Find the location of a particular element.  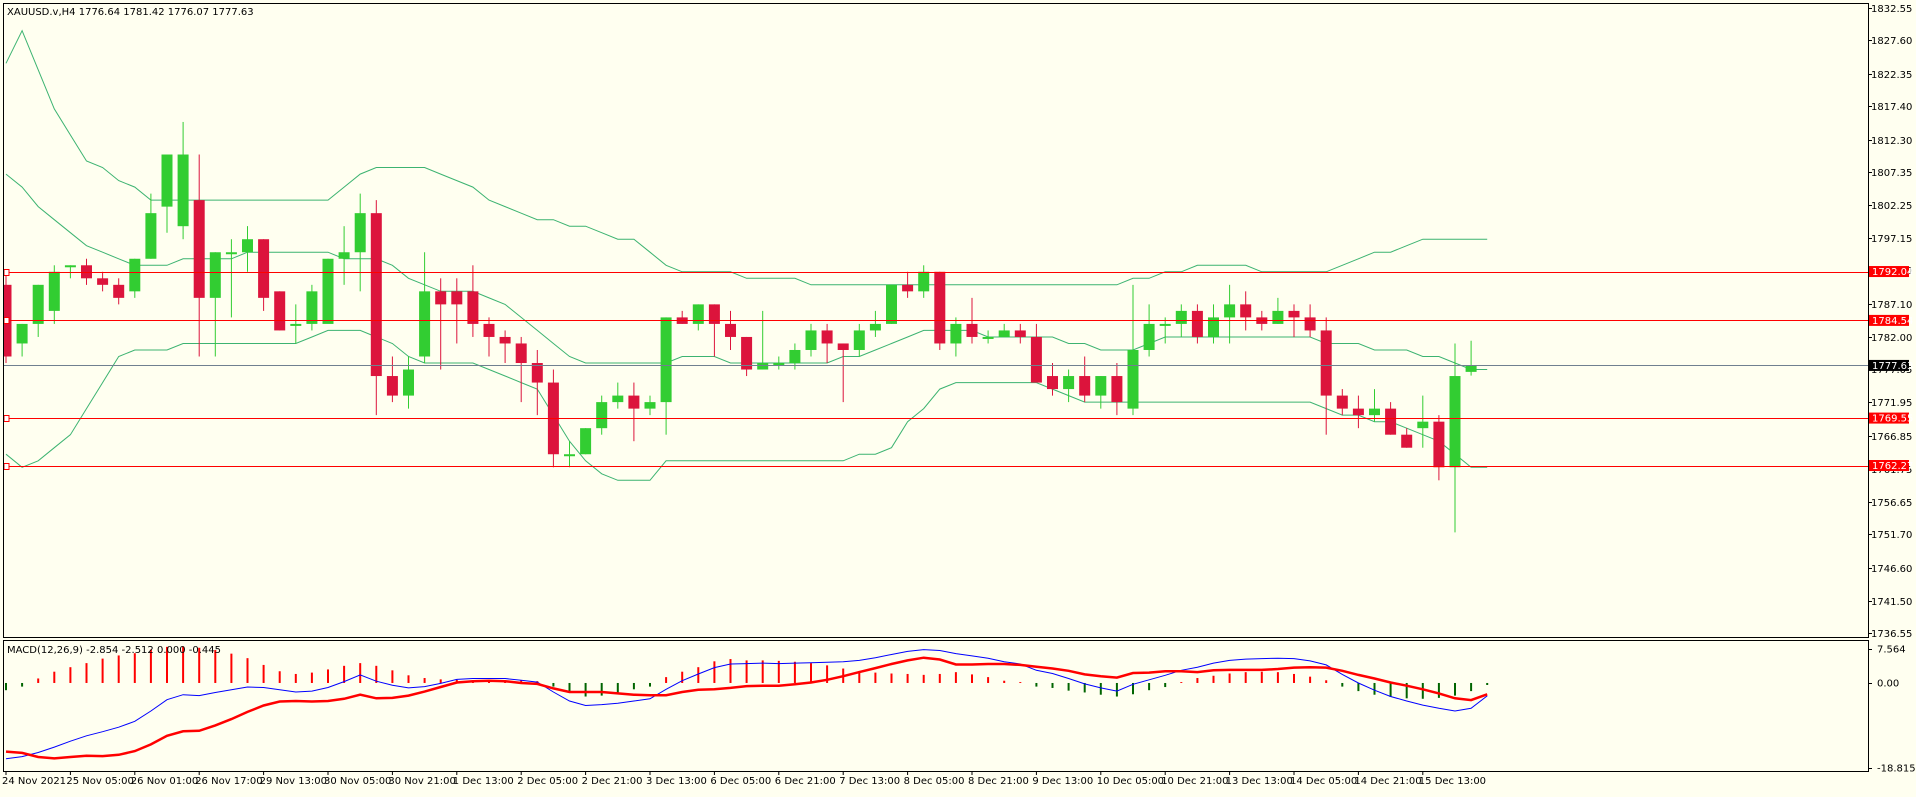

current-price-tag-text: 1777.63 is located at coordinates (1892, 366).